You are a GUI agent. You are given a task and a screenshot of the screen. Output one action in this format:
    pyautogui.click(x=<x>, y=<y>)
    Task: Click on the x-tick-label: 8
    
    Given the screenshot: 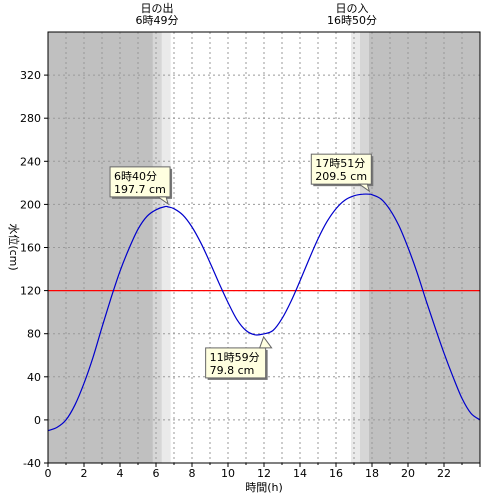 What is the action you would take?
    pyautogui.click(x=192, y=473)
    